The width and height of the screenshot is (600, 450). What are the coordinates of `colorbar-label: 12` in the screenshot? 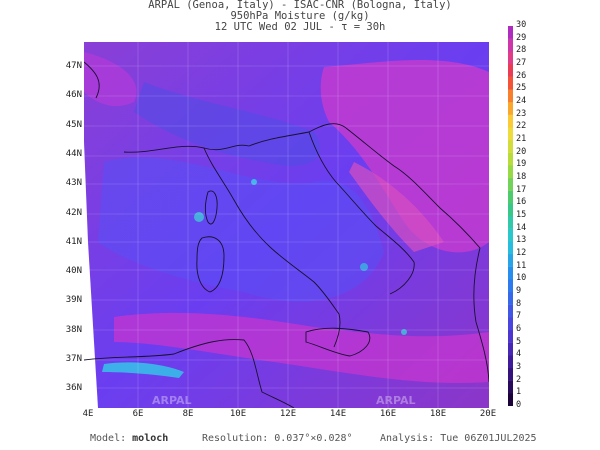 It's located at (521, 253).